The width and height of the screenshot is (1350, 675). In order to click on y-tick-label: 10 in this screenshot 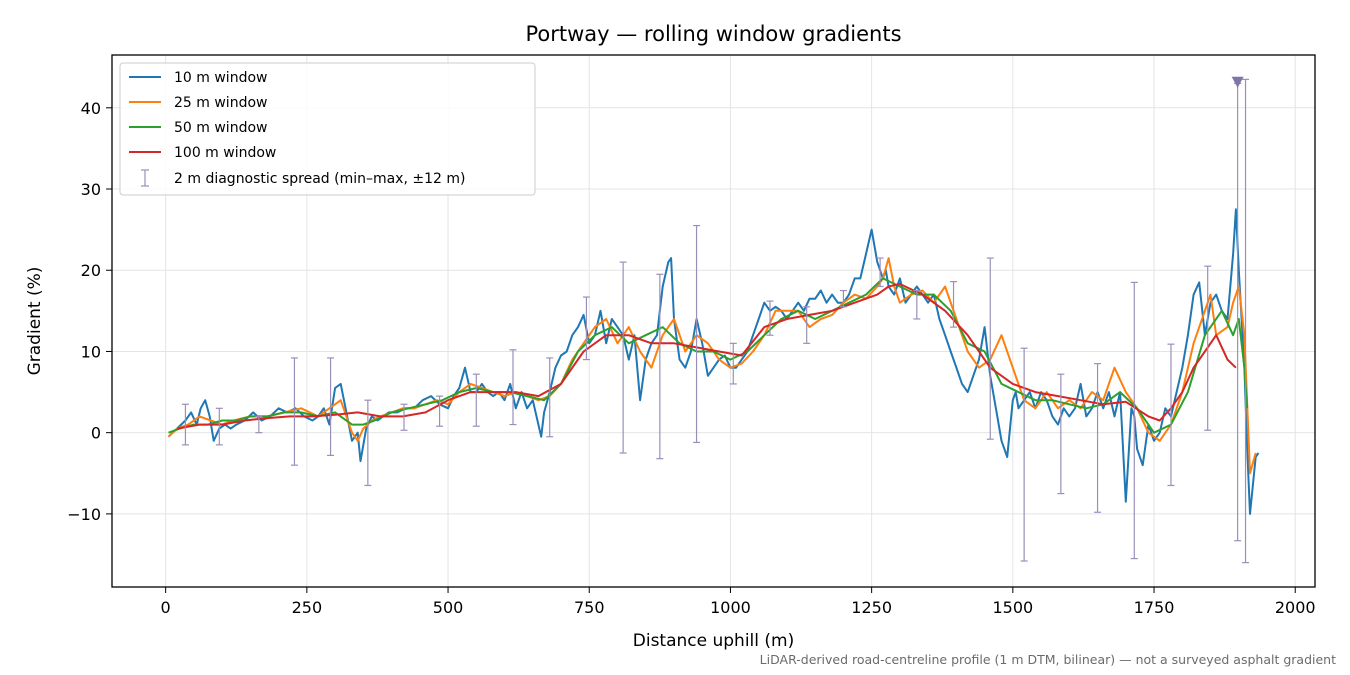, I will do `click(91, 351)`.